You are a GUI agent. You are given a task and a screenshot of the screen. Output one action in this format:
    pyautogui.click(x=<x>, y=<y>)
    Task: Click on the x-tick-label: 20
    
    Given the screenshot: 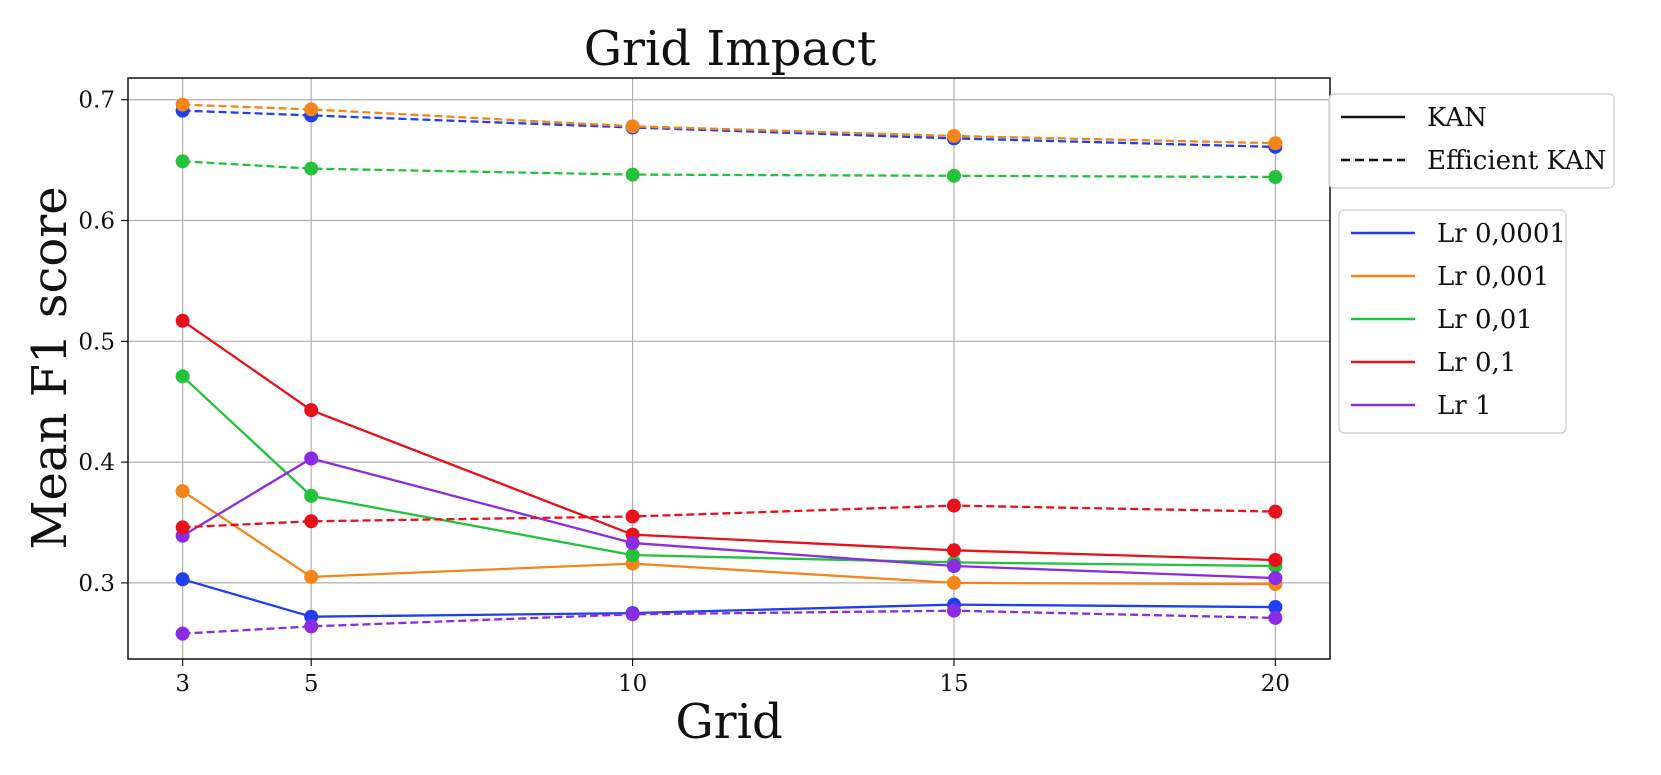 What is the action you would take?
    pyautogui.click(x=1275, y=684)
    